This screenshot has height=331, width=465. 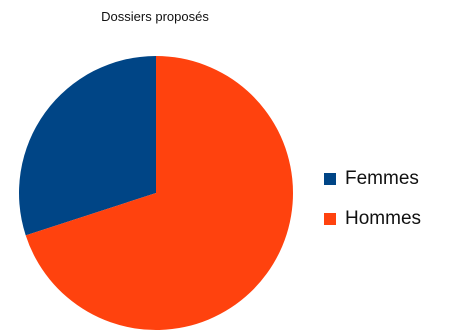 I want to click on legend: Femmes Hommes, so click(x=372, y=206).